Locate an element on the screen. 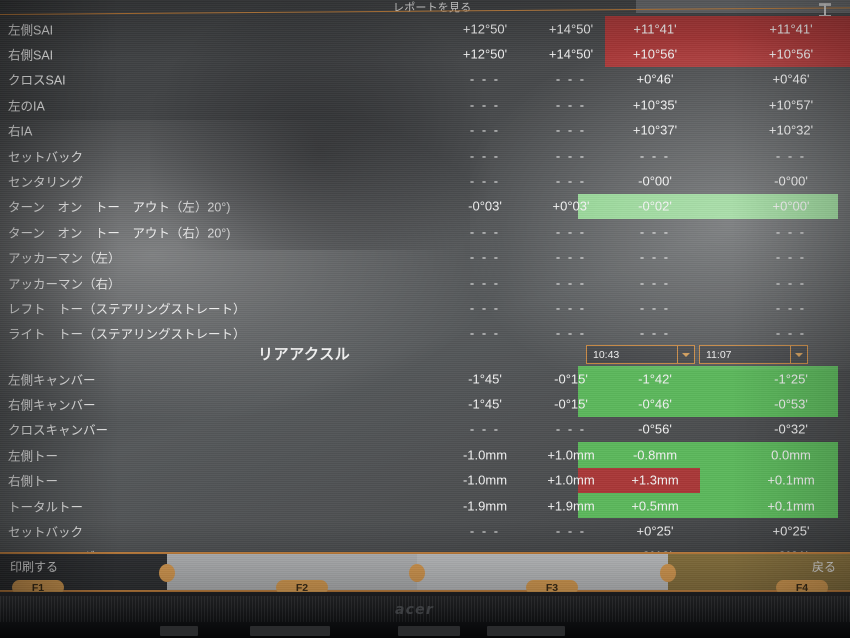 This screenshot has height=638, width=850. table-row: セットバック - - - - - - +0°25' +0°25' is located at coordinates (425, 530).